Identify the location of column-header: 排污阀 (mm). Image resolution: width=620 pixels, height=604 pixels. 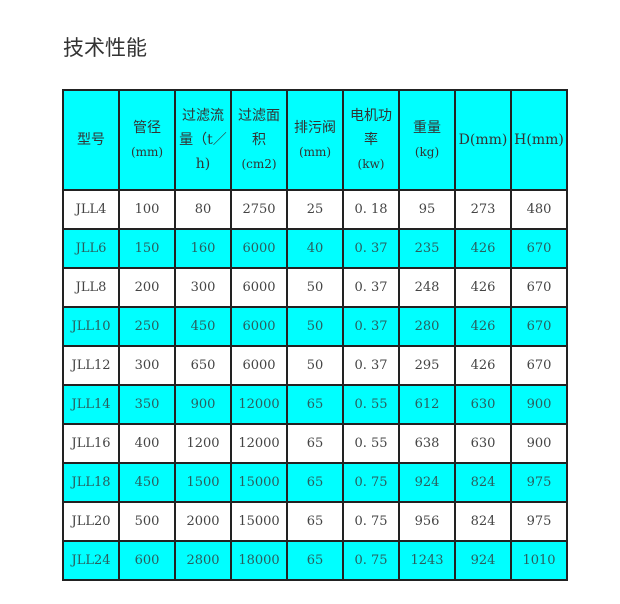
(315, 140).